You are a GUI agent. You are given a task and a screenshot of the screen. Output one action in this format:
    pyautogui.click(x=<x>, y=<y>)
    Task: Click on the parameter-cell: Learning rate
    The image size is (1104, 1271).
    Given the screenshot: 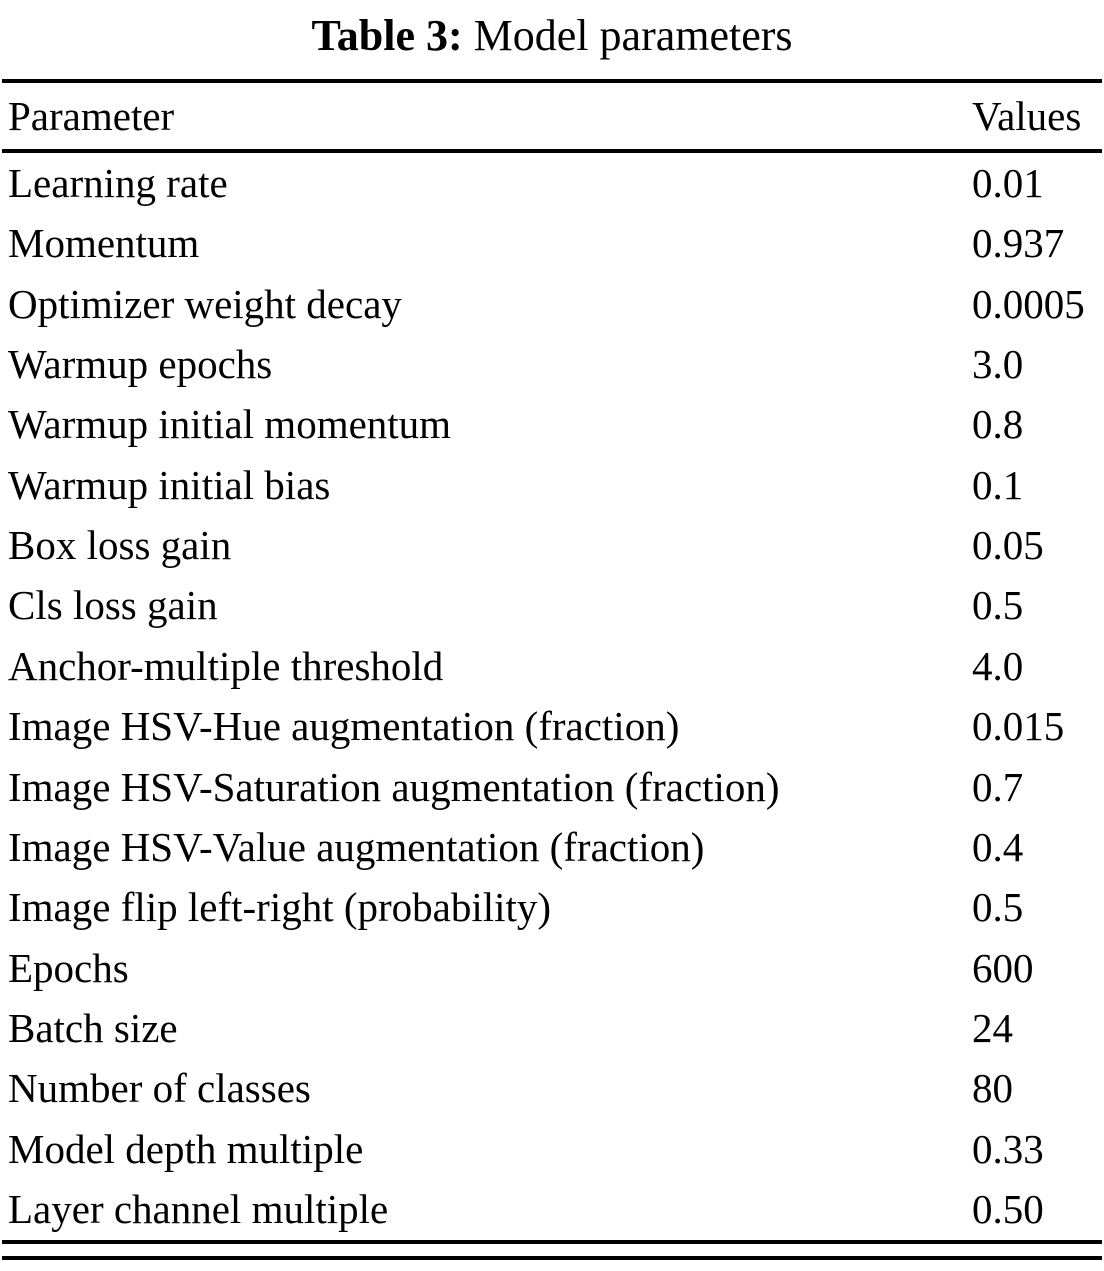 What is the action you would take?
    pyautogui.click(x=118, y=182)
    